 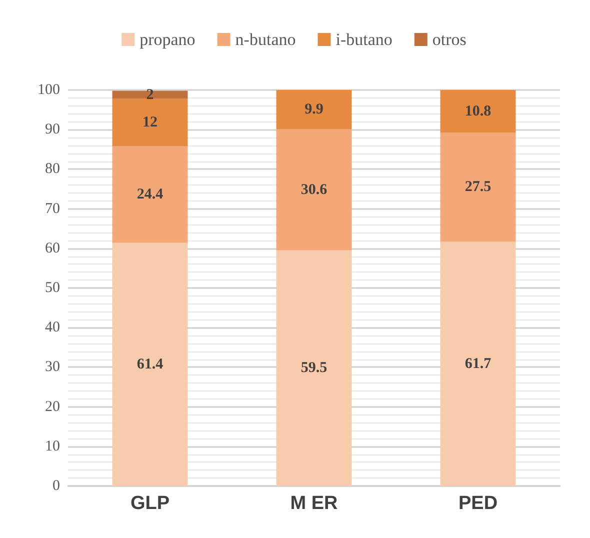 I want to click on data-label: 24.4, so click(x=150, y=194).